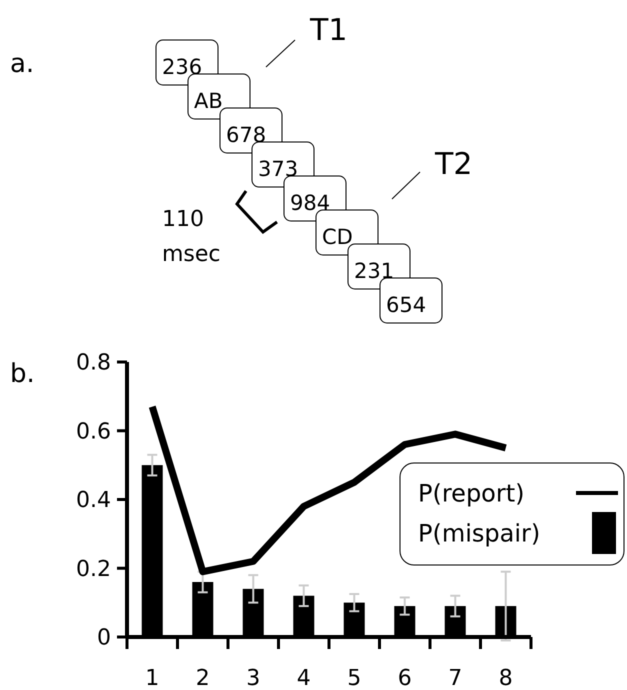  Describe the element at coordinates (374, 271) in the screenshot. I see `category-label: 231` at that location.